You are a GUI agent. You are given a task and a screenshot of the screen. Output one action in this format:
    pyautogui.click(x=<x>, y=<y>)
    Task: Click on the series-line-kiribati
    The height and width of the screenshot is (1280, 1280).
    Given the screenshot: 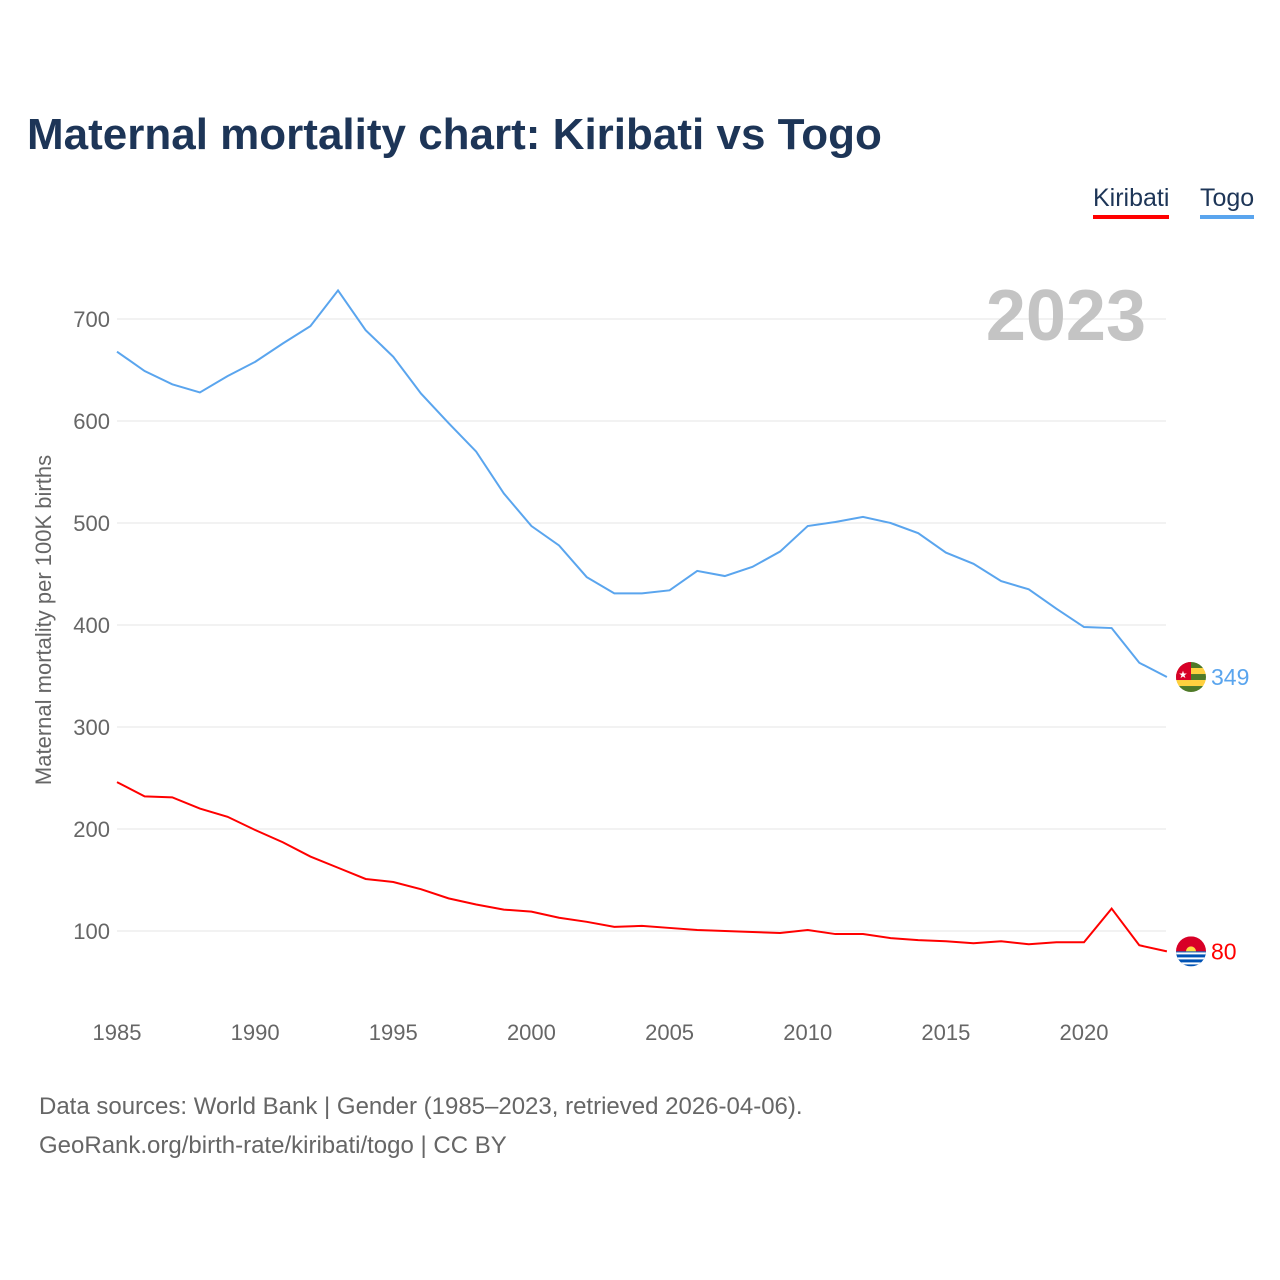 What is the action you would take?
    pyautogui.click(x=642, y=867)
    